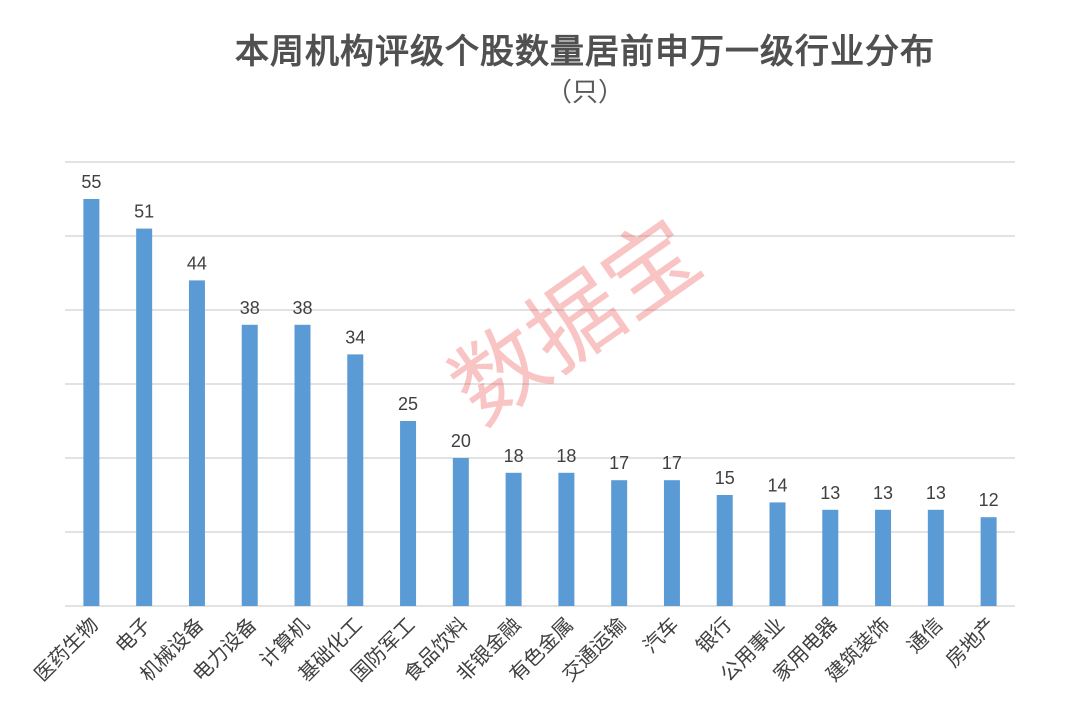 The image size is (1080, 702). Describe the element at coordinates (713, 635) in the screenshot. I see `category-label: 银行` at that location.